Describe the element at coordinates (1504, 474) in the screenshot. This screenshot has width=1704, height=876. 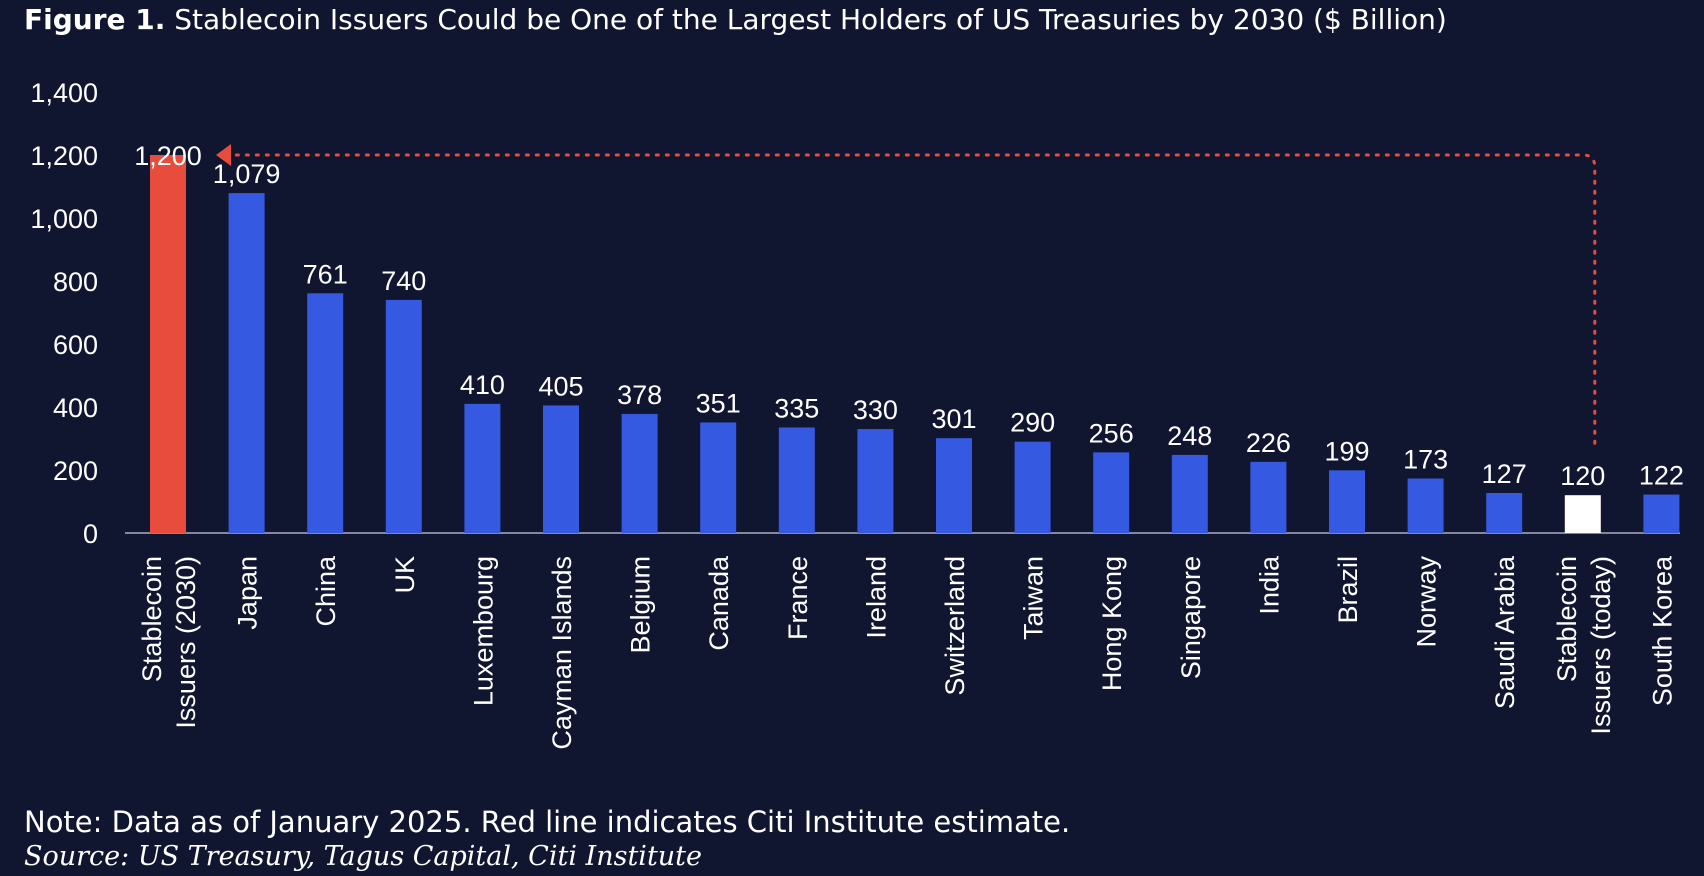
I see `data-label: 127` at that location.